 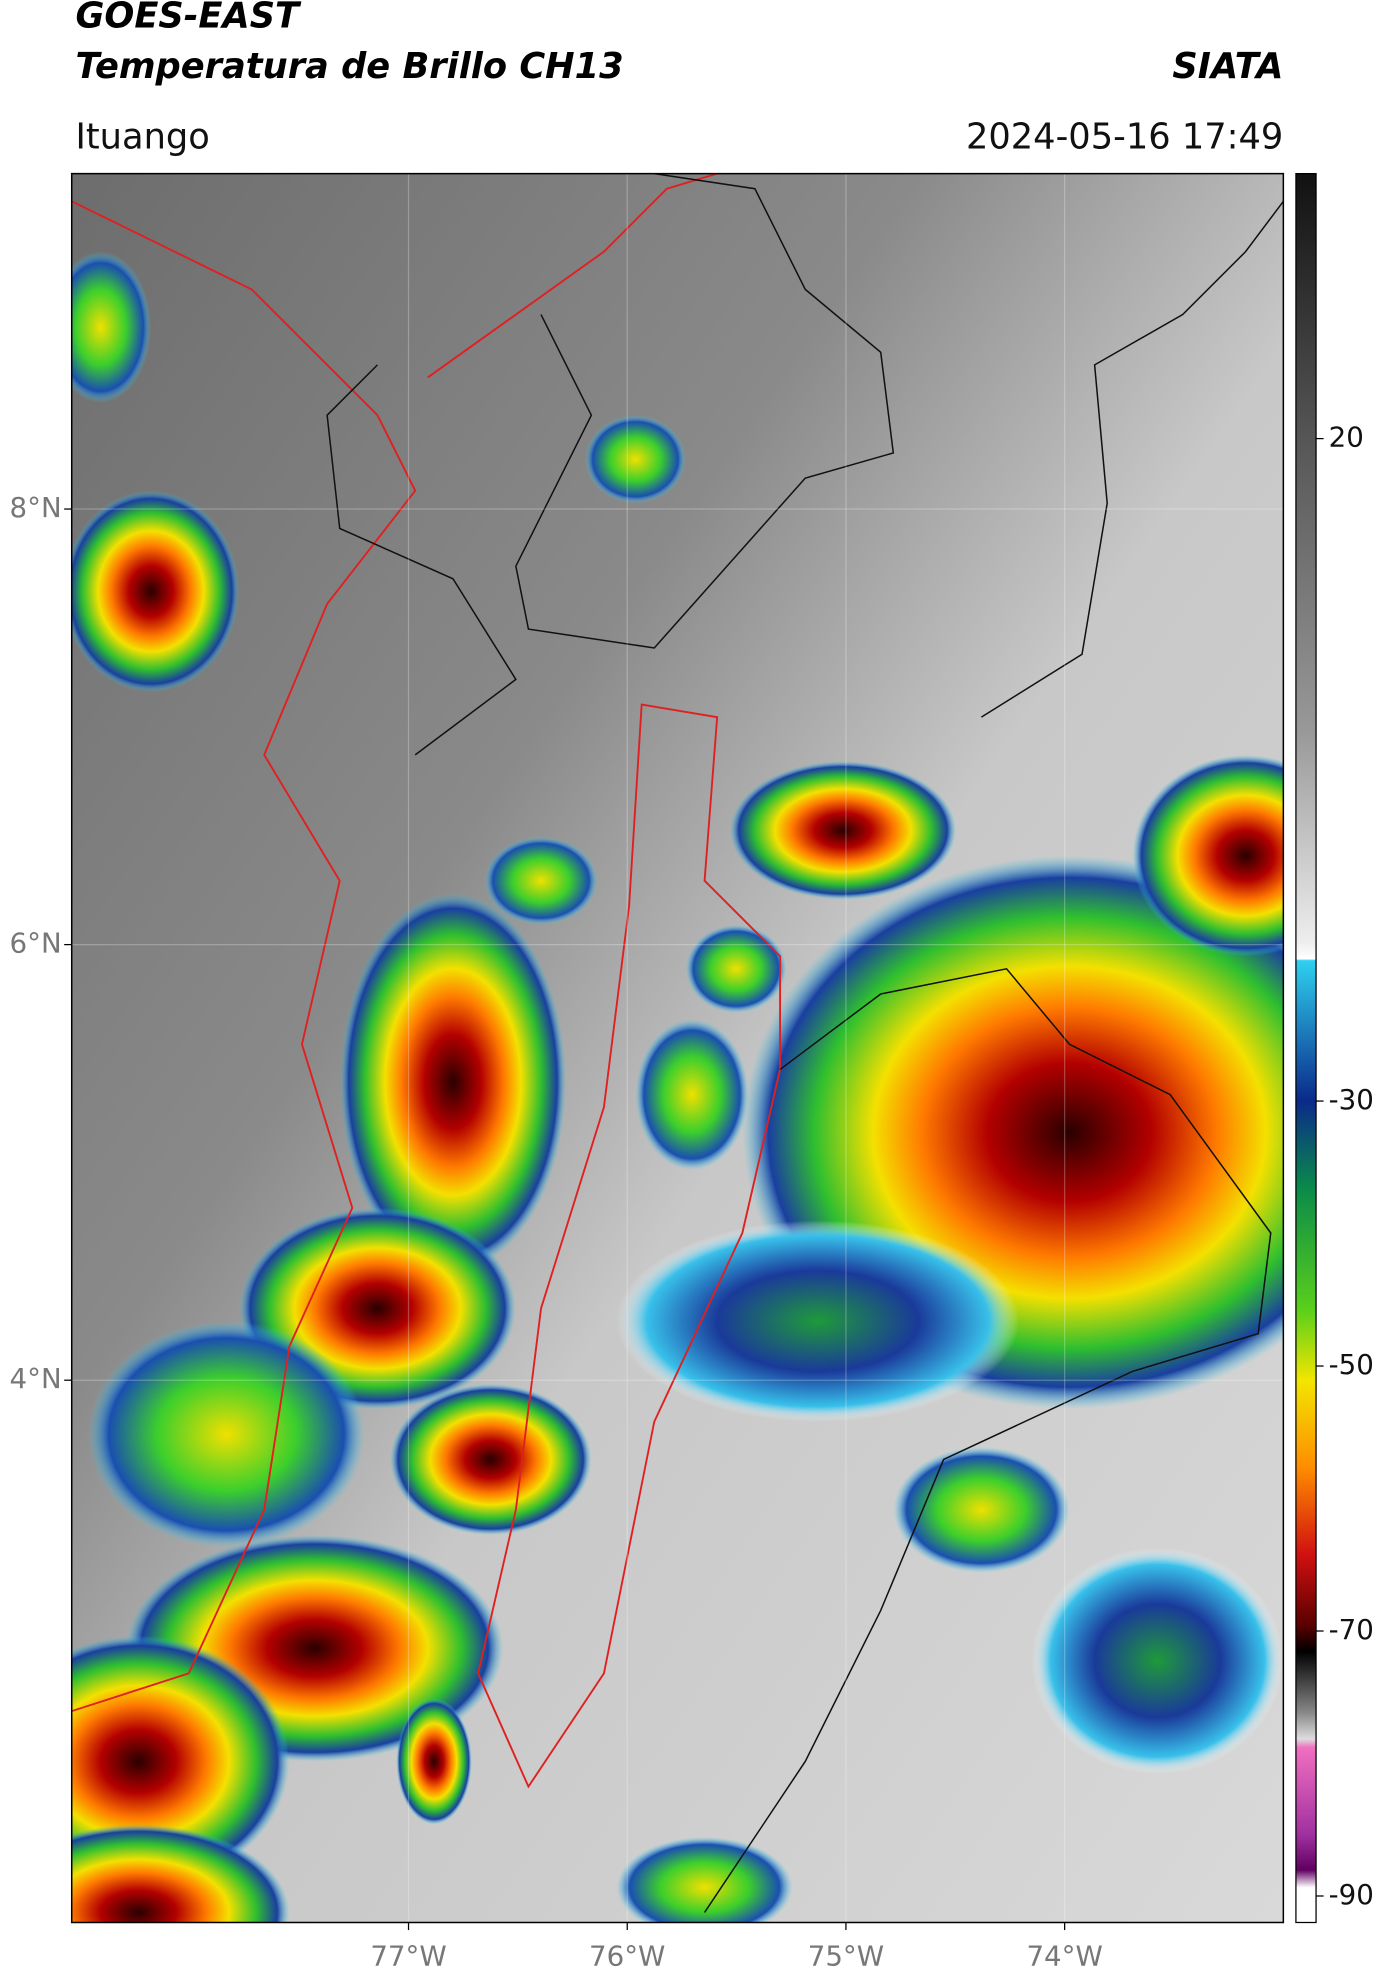 I want to click on colorbar-tick-label: -30, so click(x=1351, y=1099).